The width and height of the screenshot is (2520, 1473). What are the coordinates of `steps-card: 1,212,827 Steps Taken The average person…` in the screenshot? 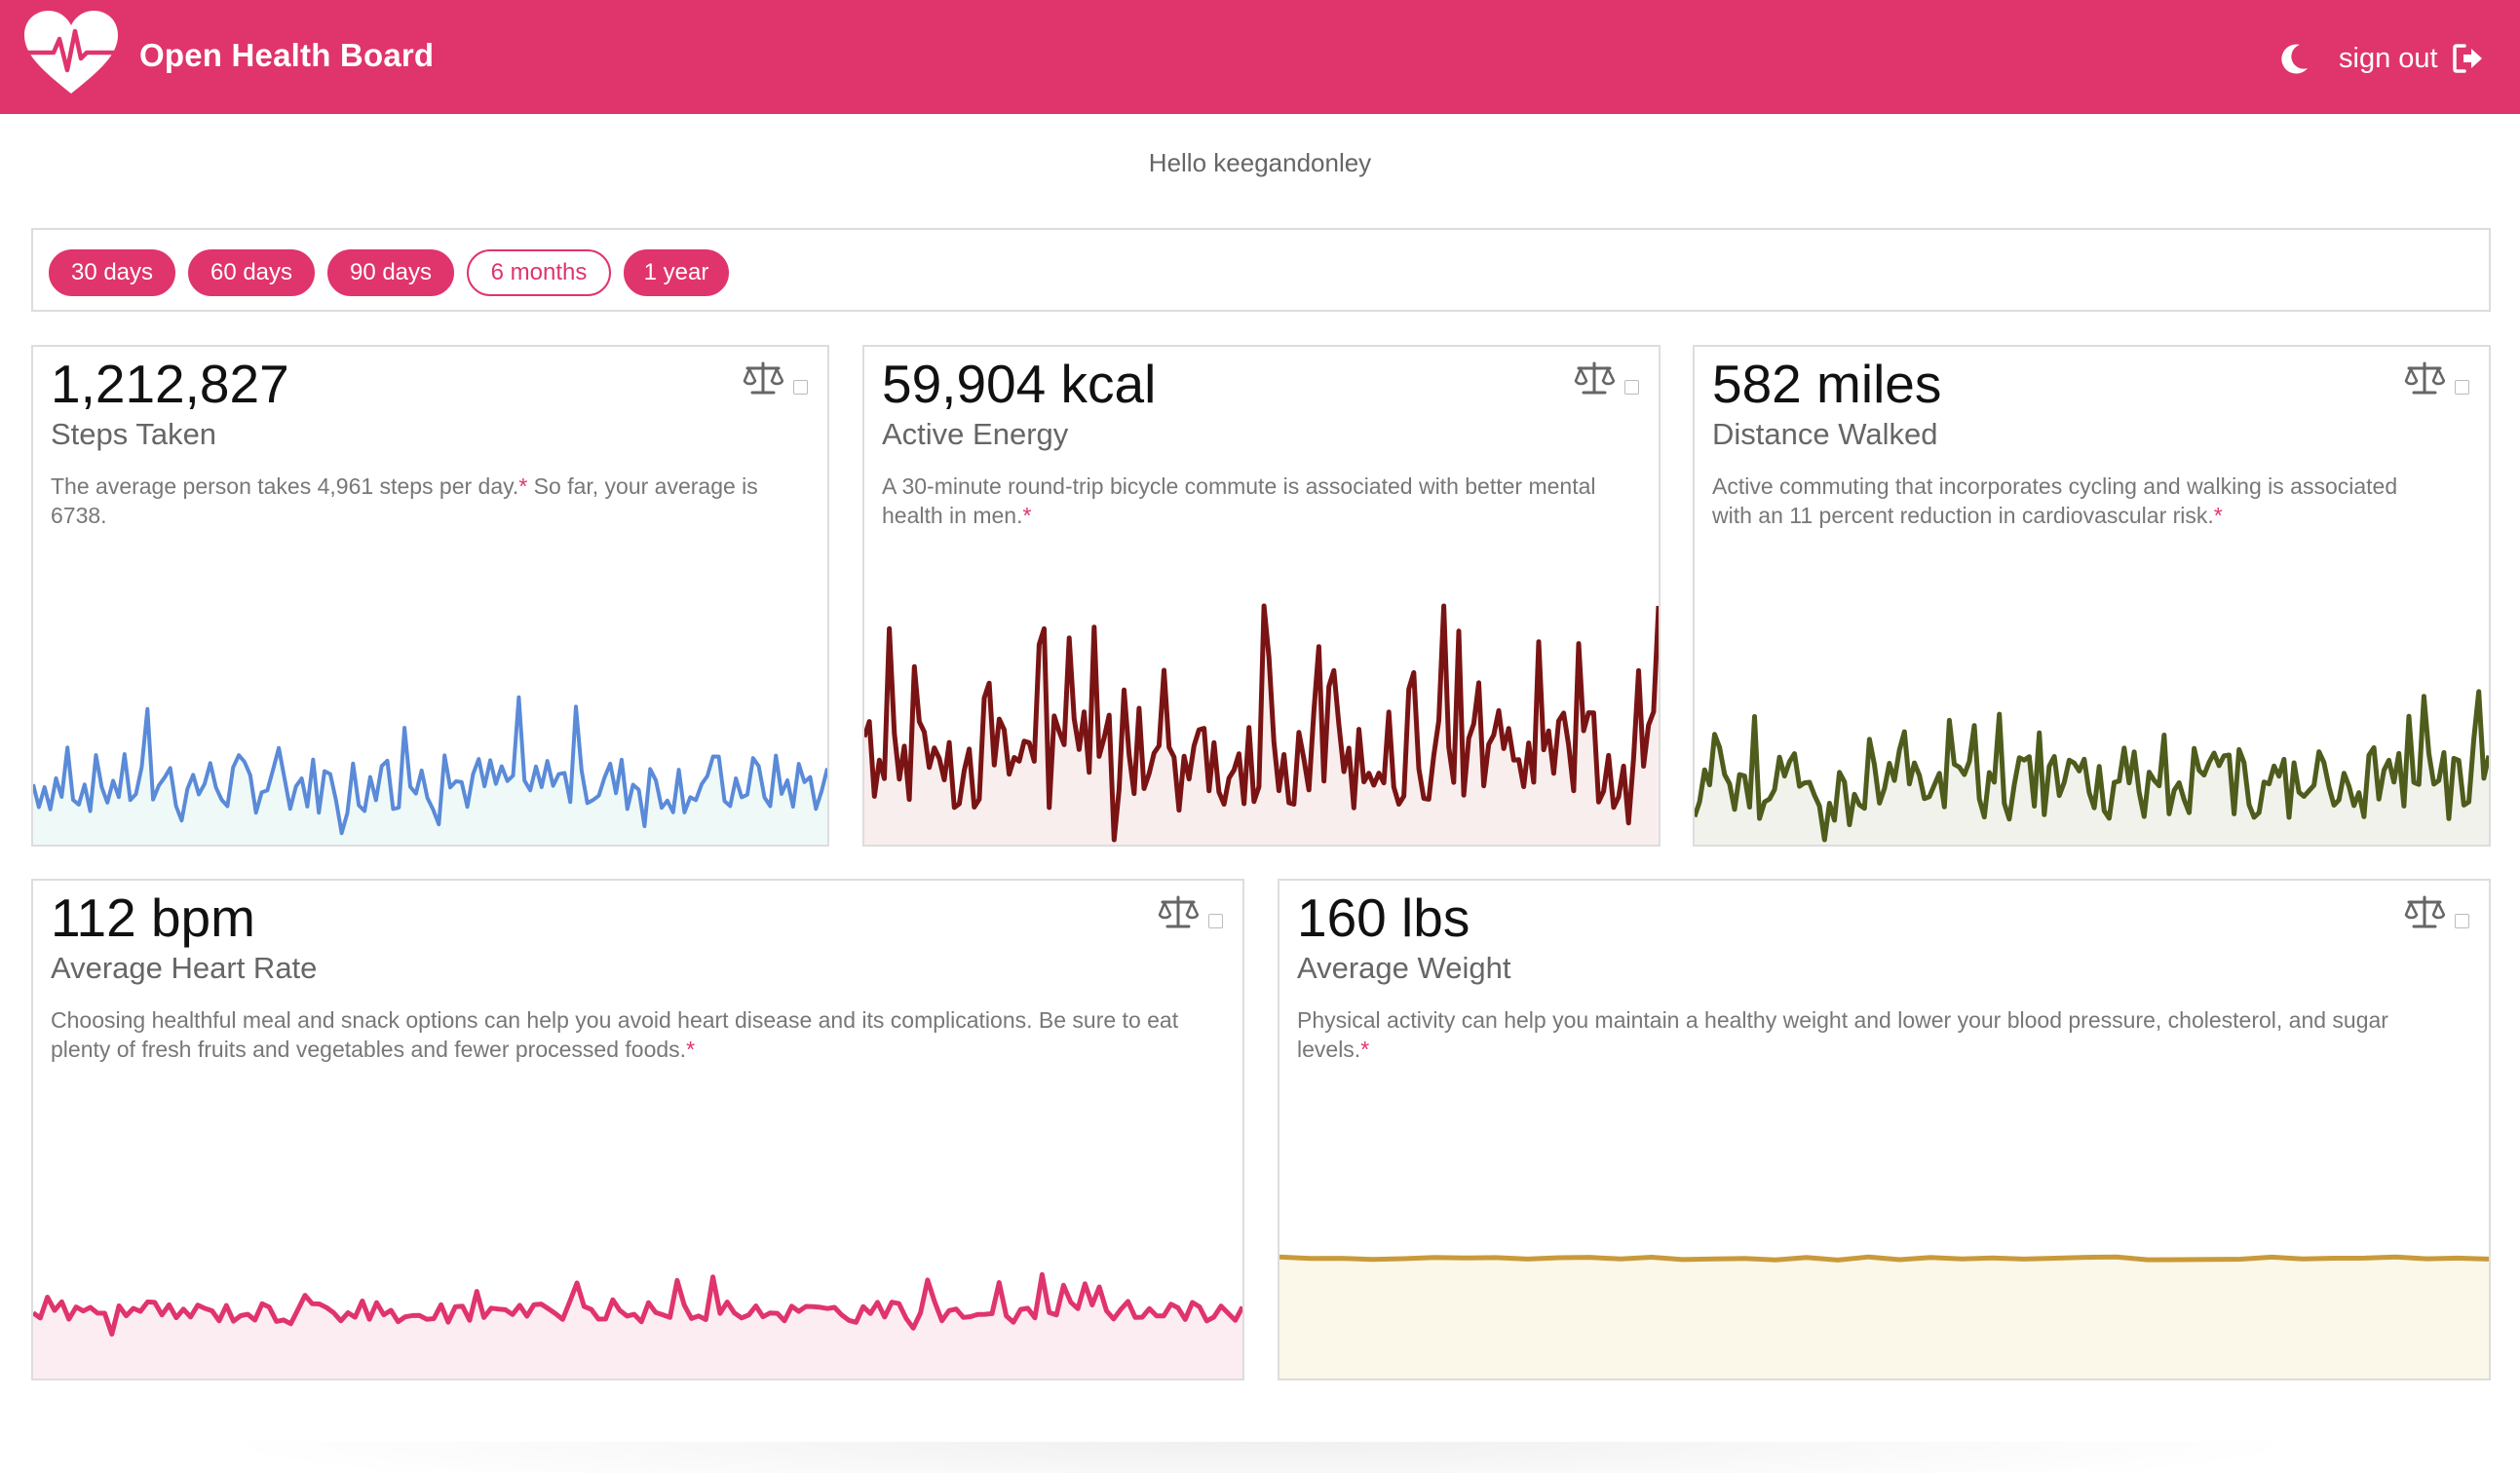 It's located at (430, 596).